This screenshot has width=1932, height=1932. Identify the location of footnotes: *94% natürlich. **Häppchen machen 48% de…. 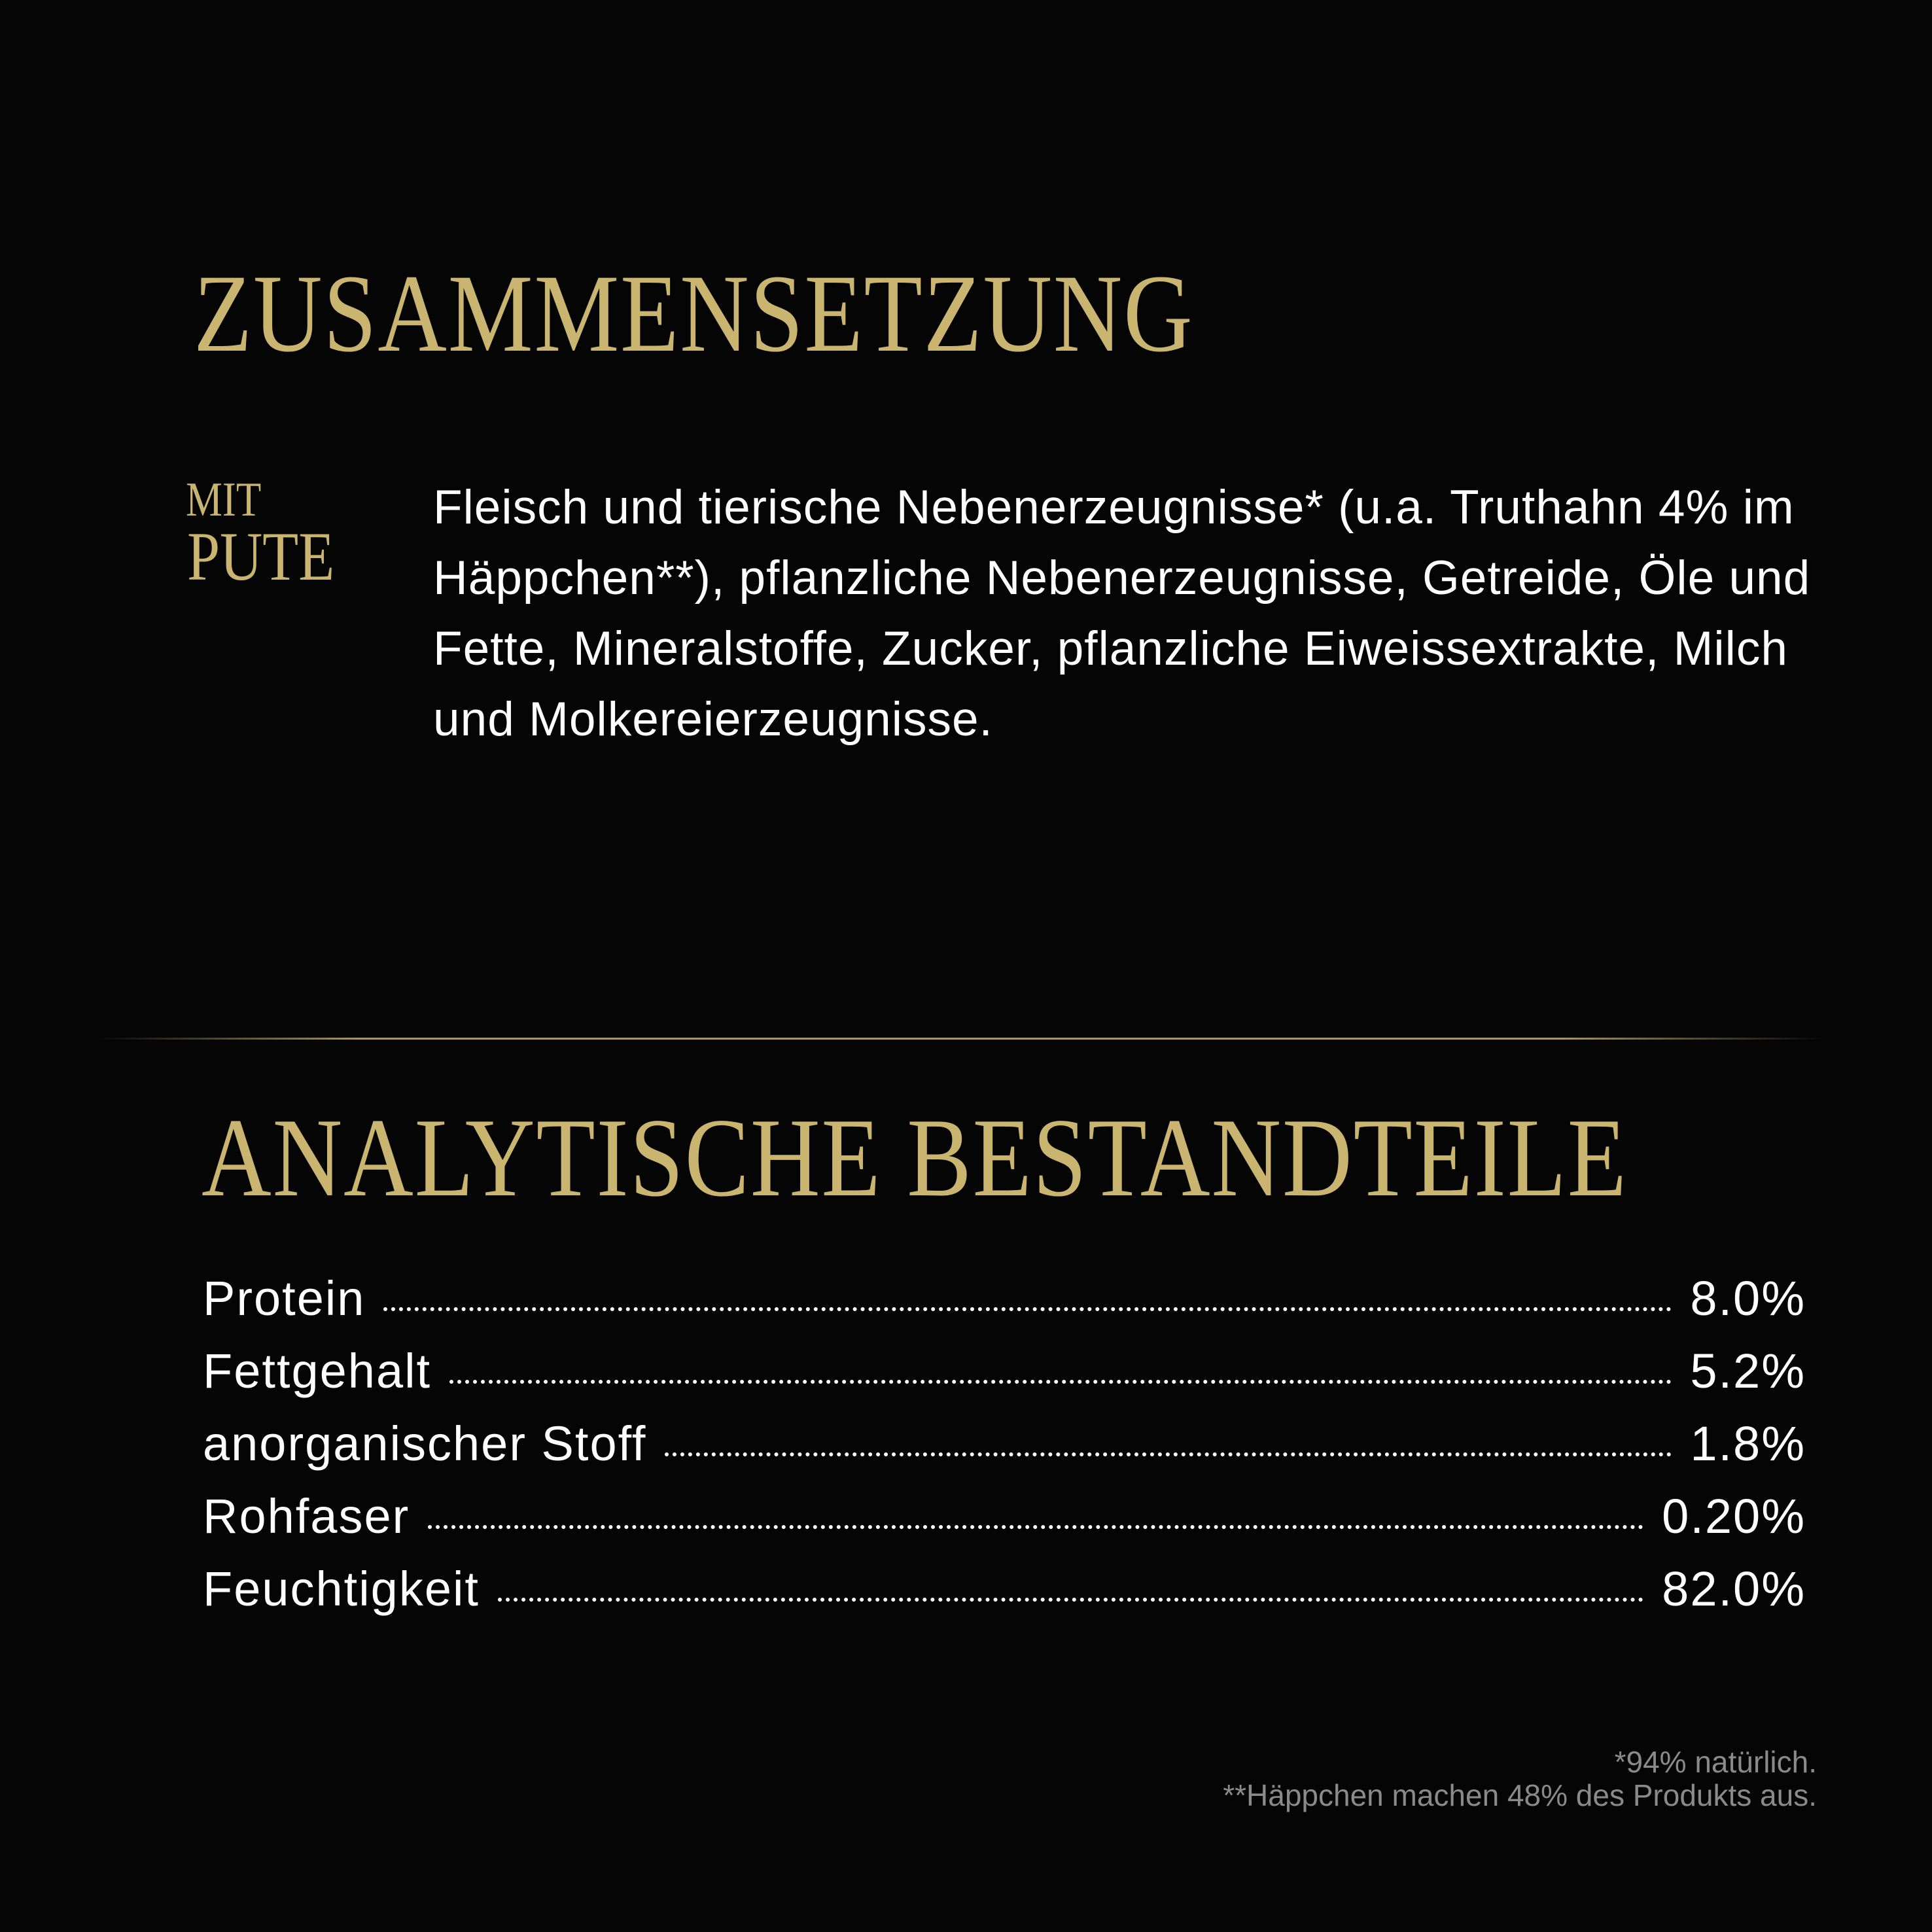
(1520, 1779).